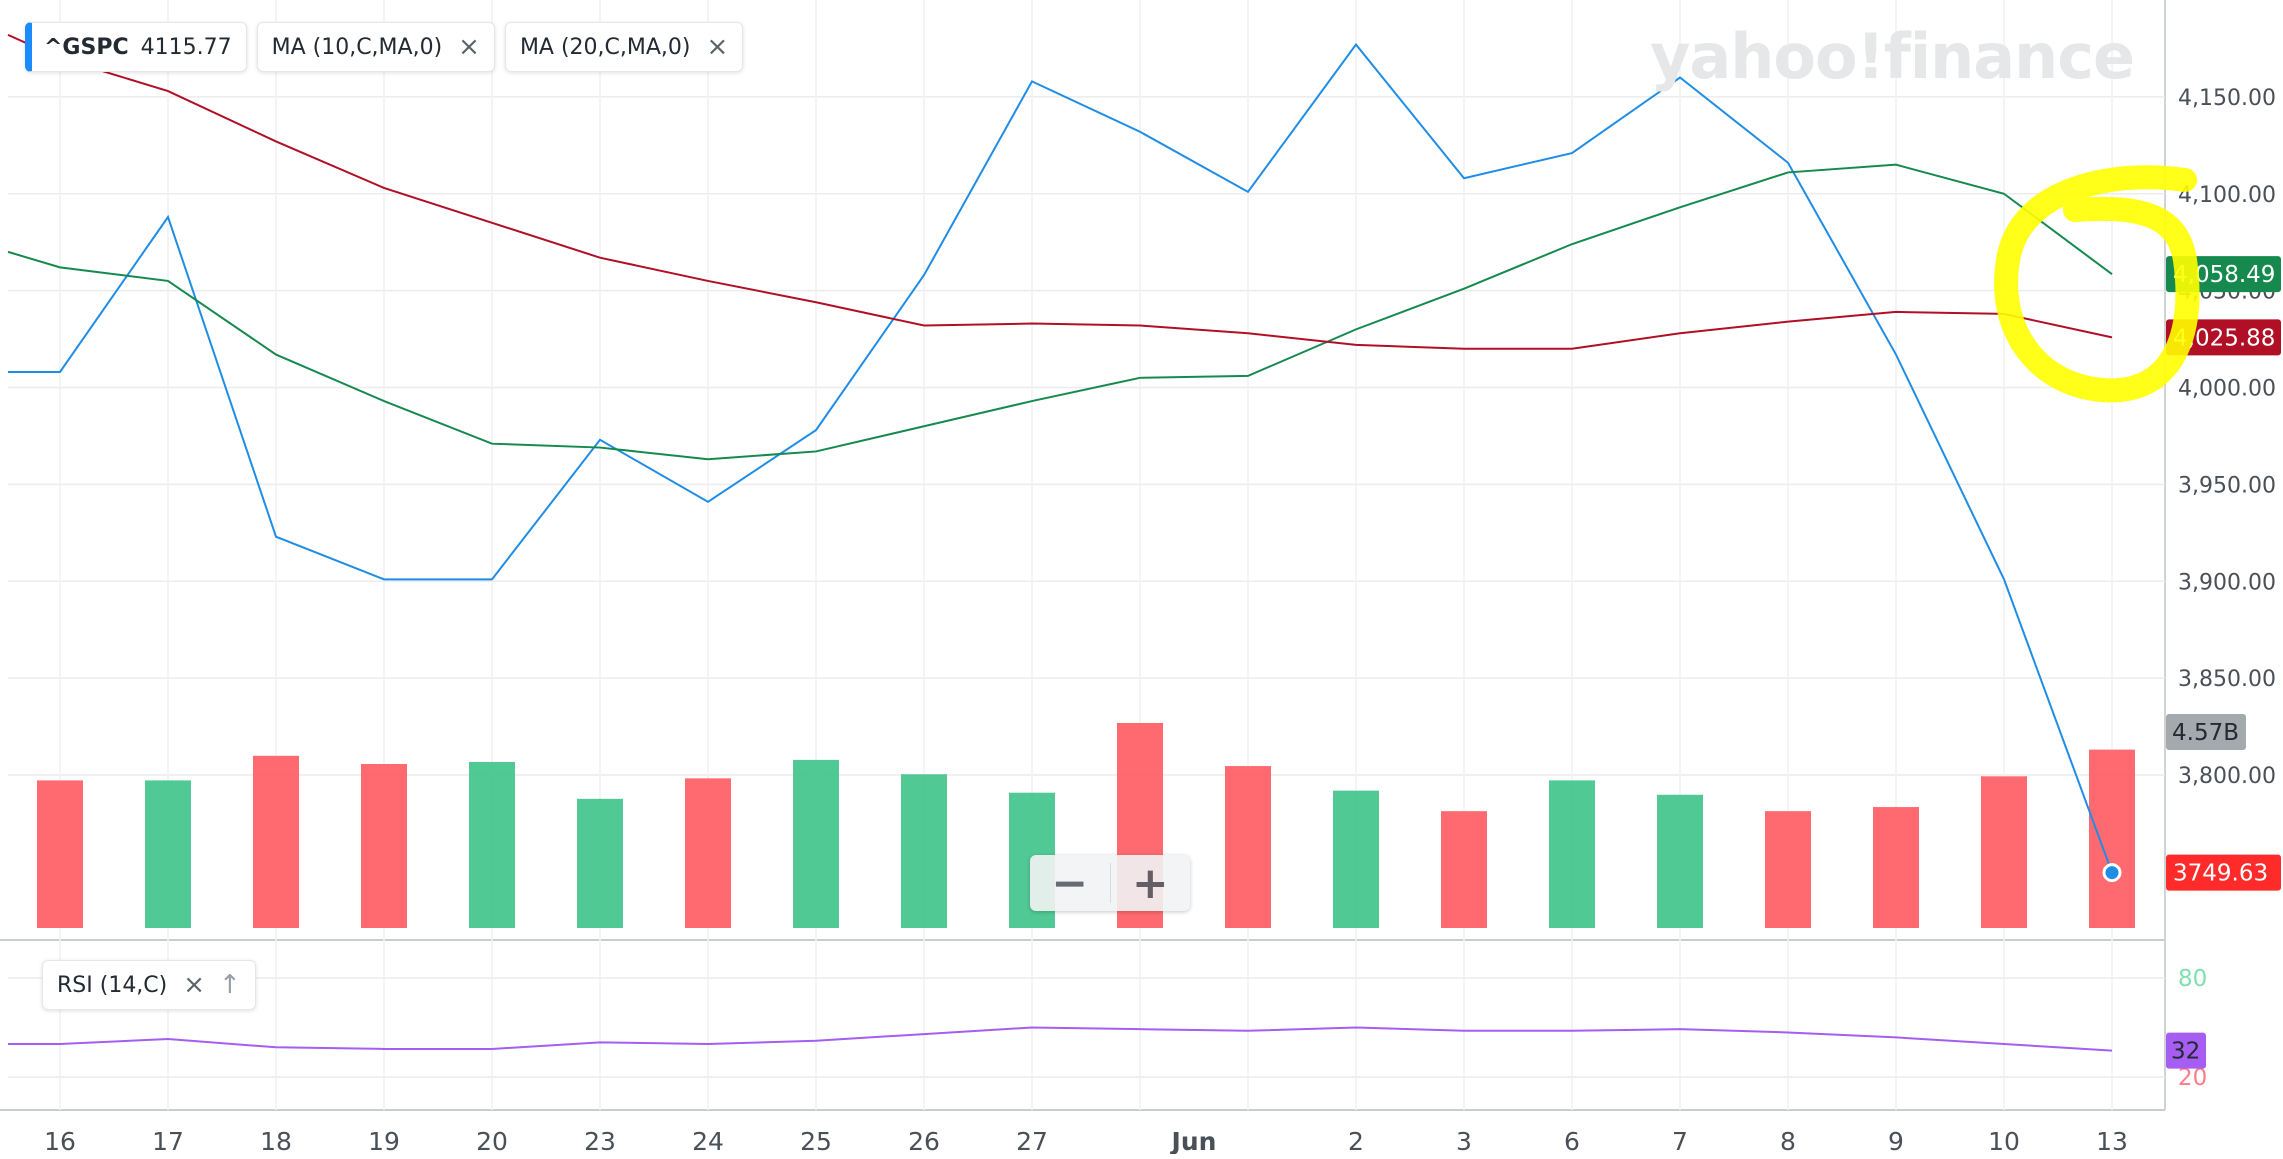 Image resolution: width=2283 pixels, height=1159 pixels. I want to click on y-tick-label: 3,800.00, so click(2227, 776).